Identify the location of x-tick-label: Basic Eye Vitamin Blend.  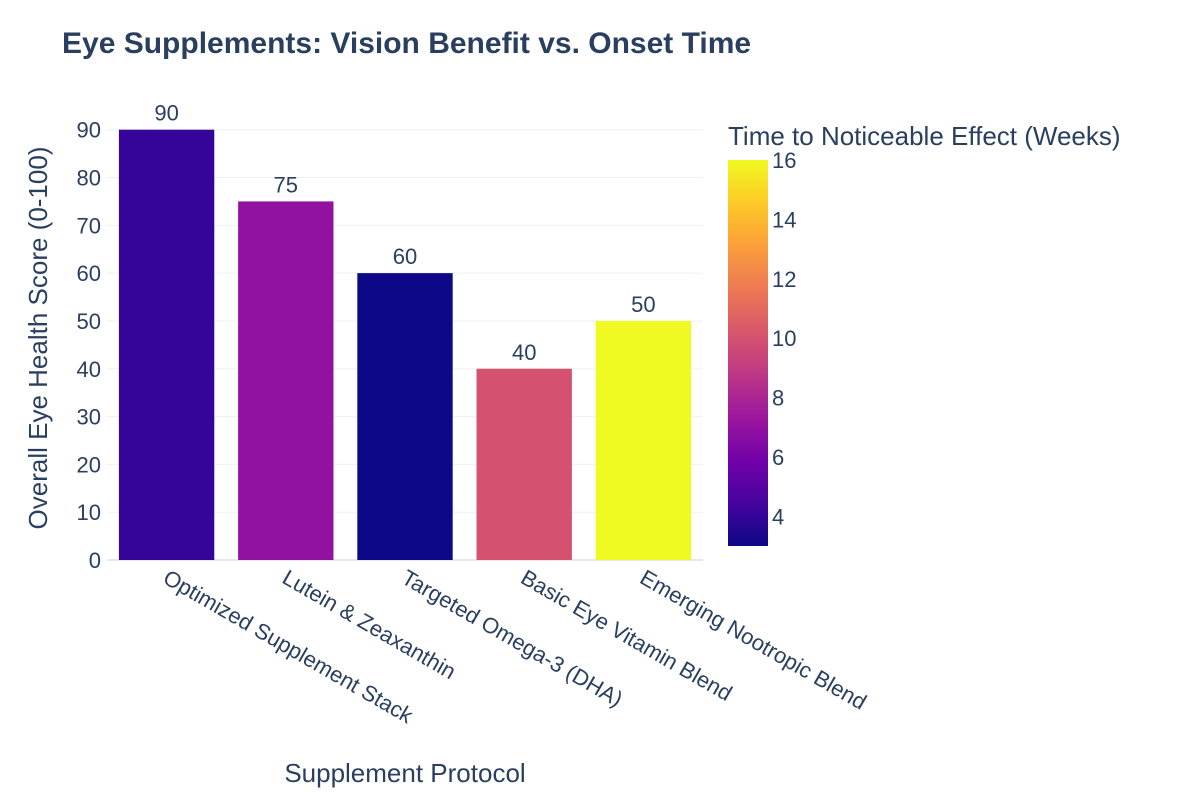
(627, 635).